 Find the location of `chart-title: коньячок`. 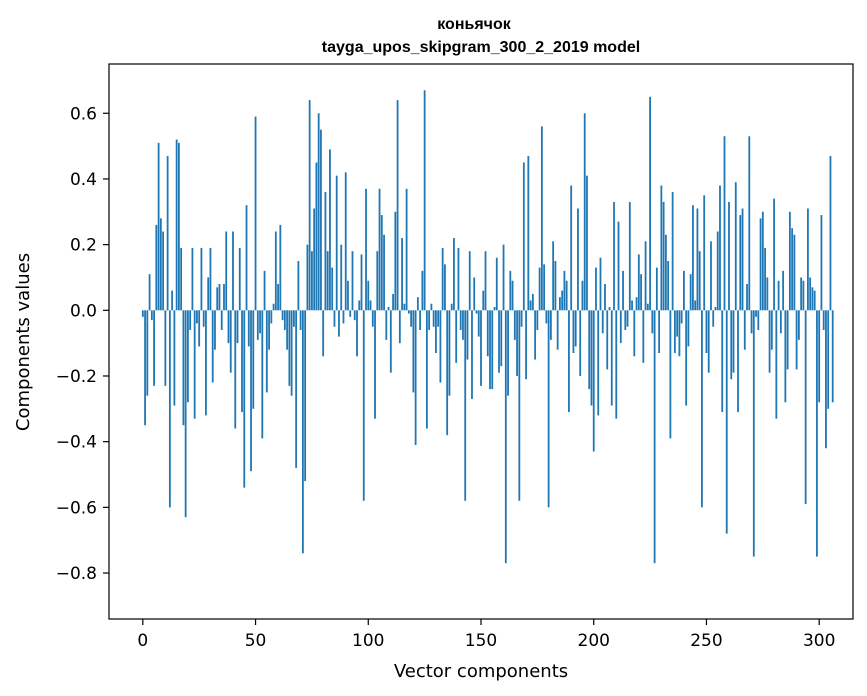

chart-title: коньячок is located at coordinates (474, 24).